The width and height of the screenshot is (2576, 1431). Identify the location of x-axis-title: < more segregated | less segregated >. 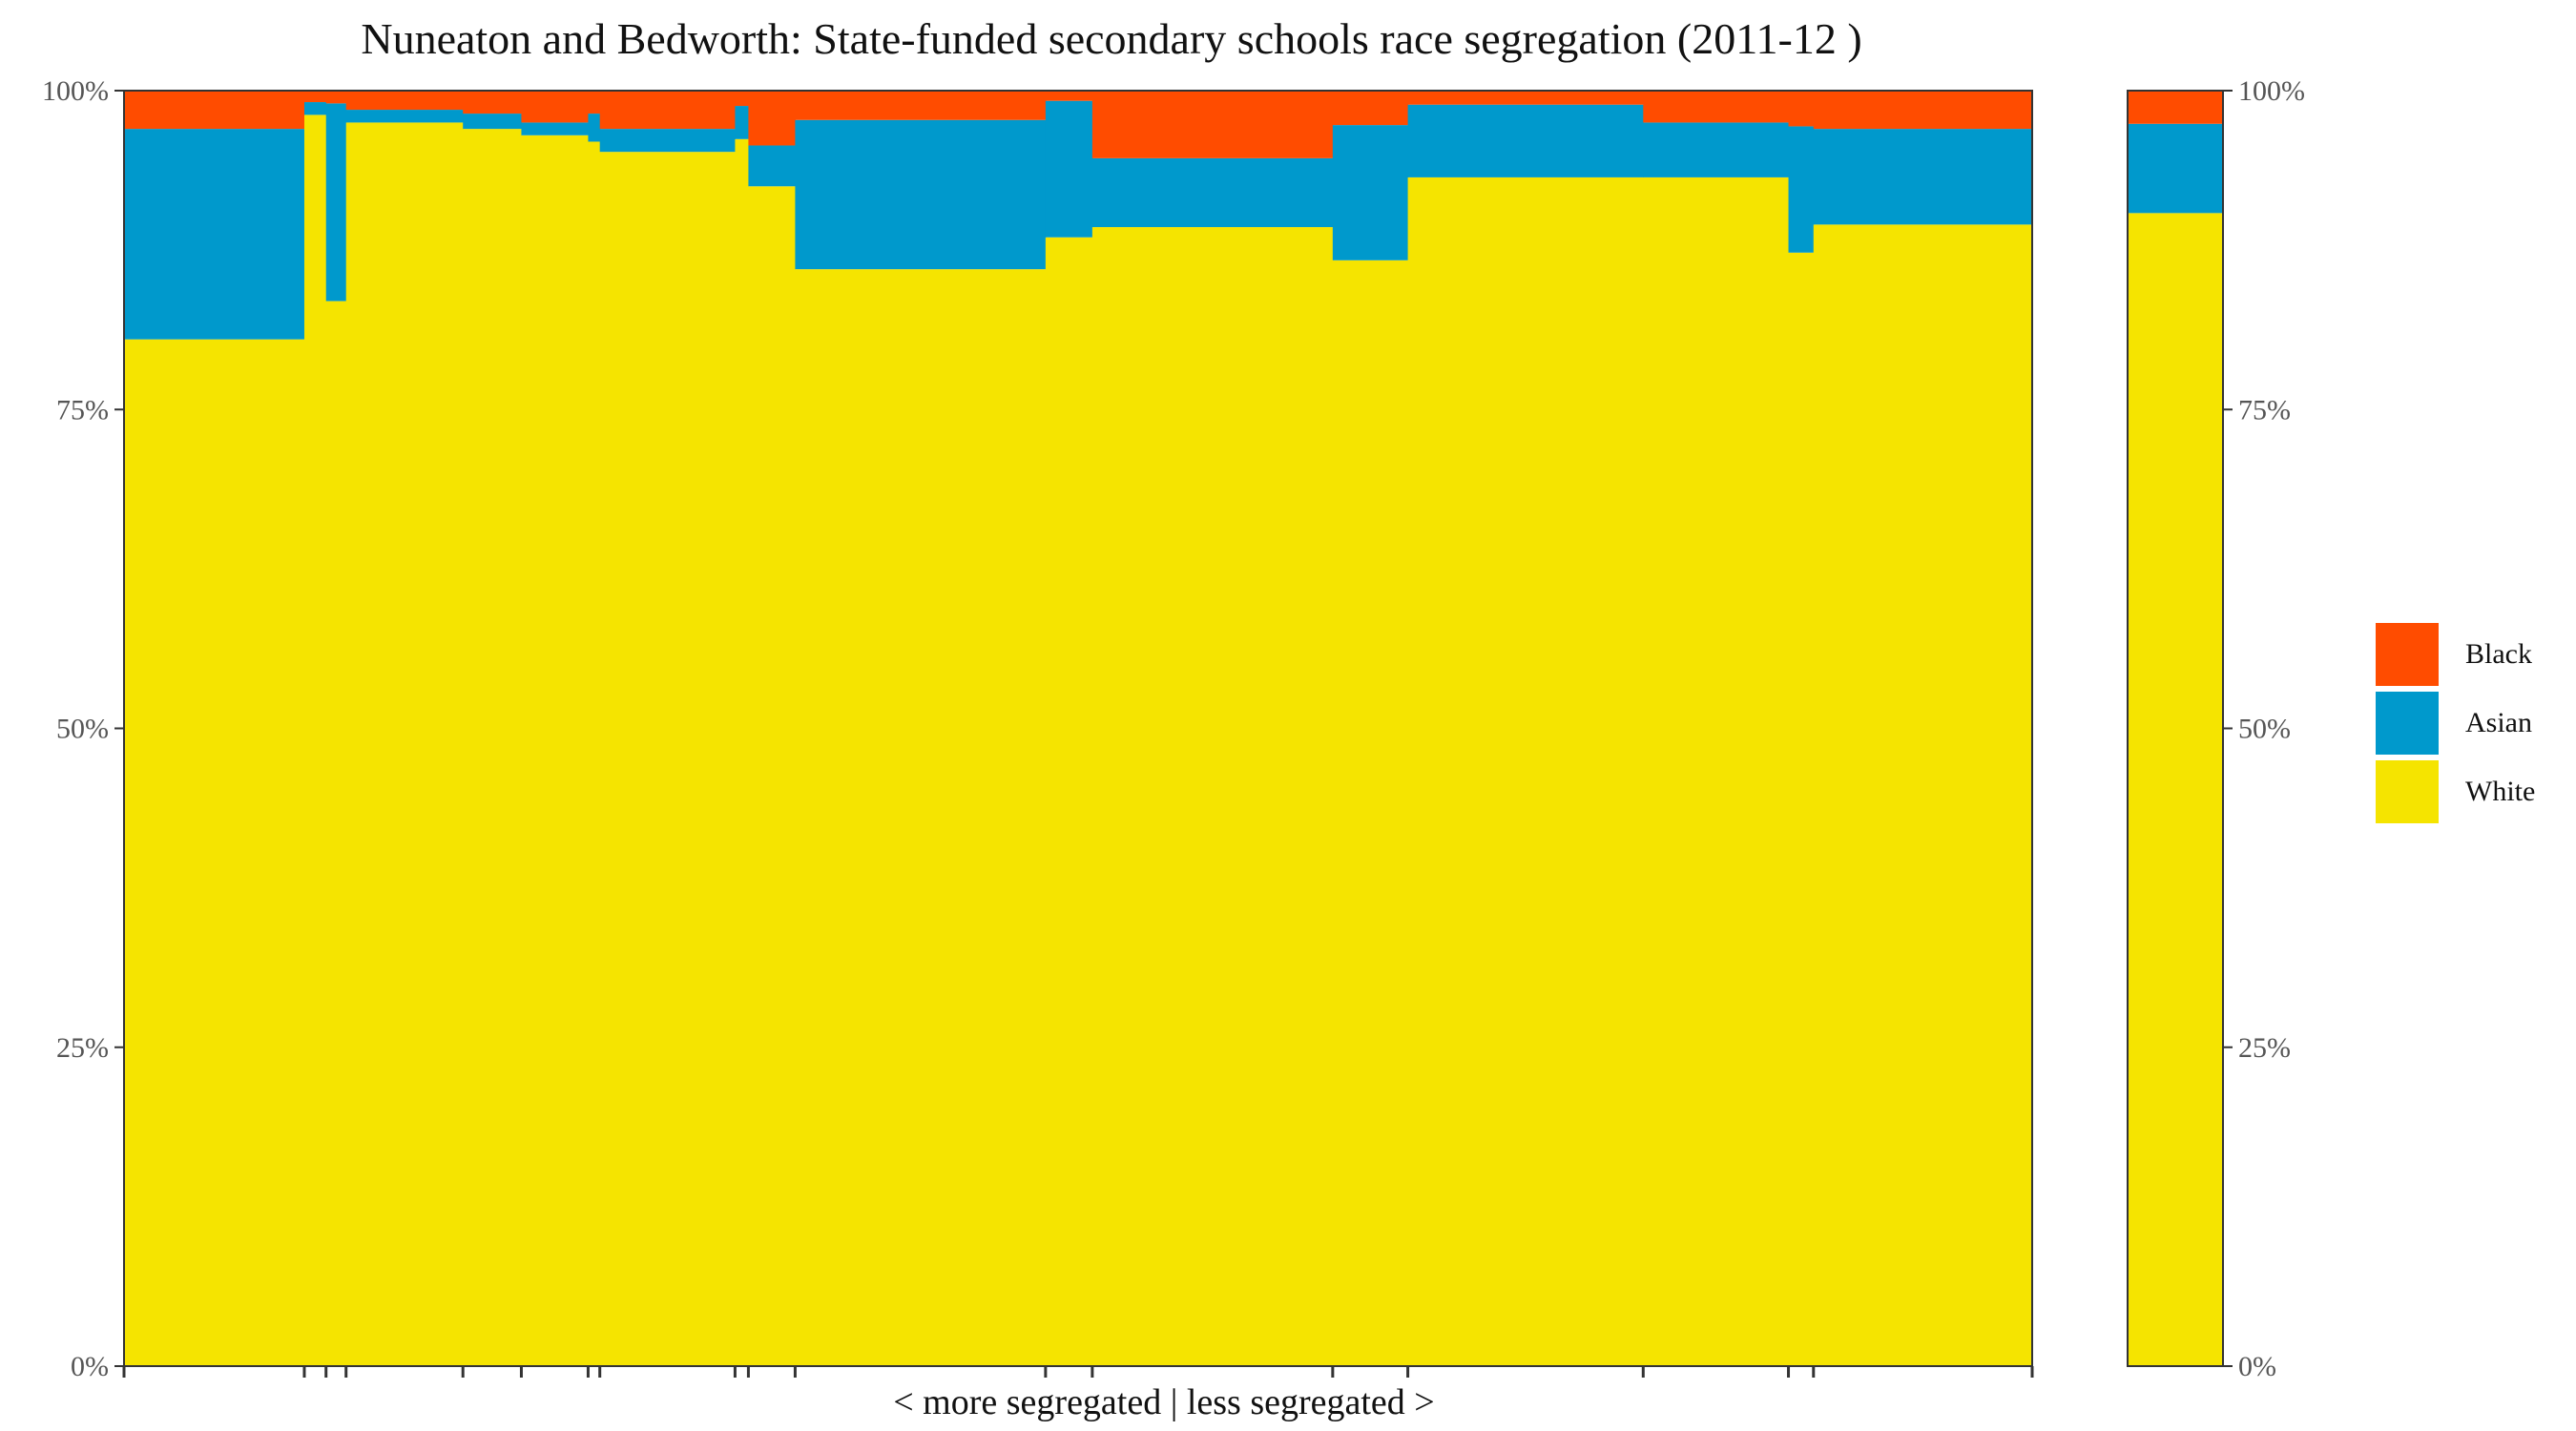
(1163, 1402).